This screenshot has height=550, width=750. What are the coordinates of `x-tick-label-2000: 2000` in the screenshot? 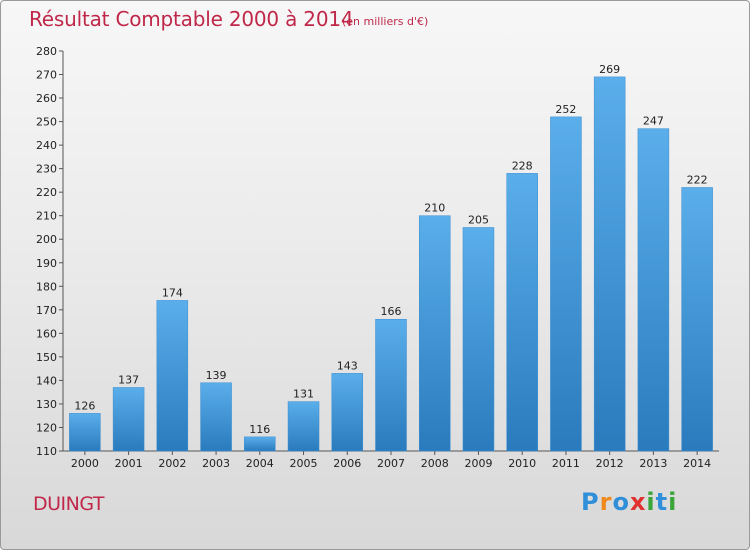 It's located at (85, 463).